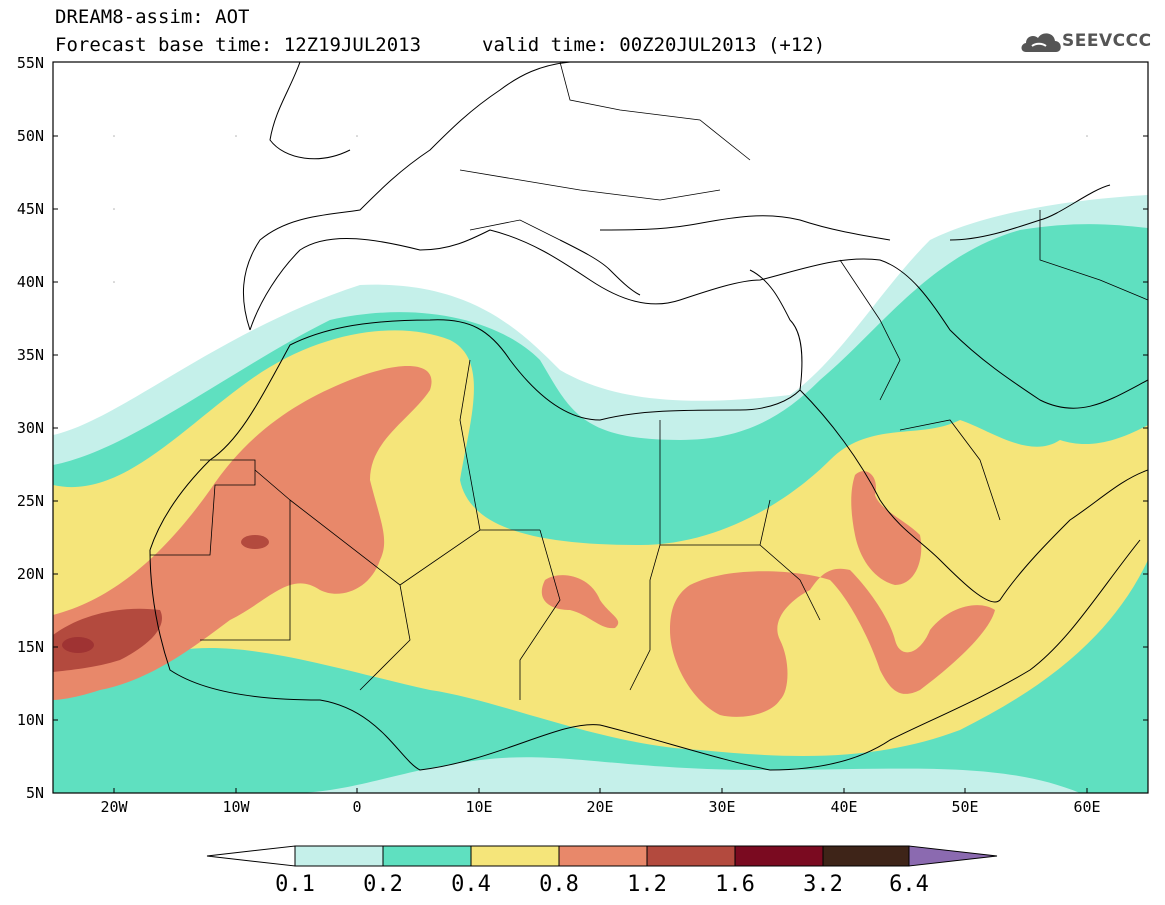 The width and height of the screenshot is (1165, 905). What do you see at coordinates (735, 884) in the screenshot?
I see `legend-label: 1.6` at bounding box center [735, 884].